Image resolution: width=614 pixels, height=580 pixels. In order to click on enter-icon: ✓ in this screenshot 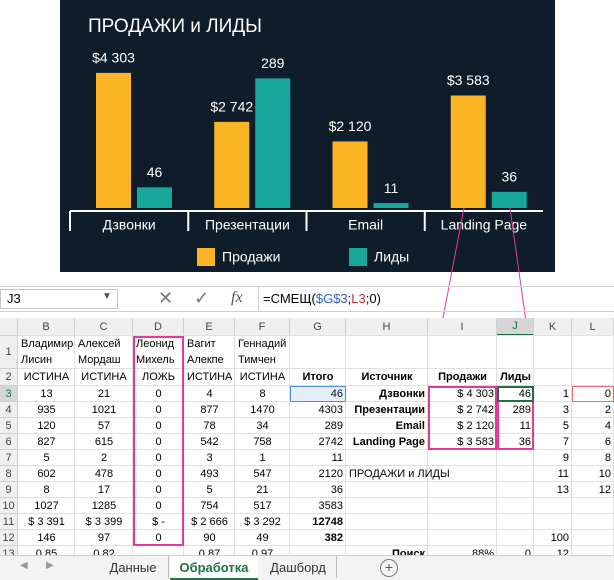, I will do `click(202, 298)`.